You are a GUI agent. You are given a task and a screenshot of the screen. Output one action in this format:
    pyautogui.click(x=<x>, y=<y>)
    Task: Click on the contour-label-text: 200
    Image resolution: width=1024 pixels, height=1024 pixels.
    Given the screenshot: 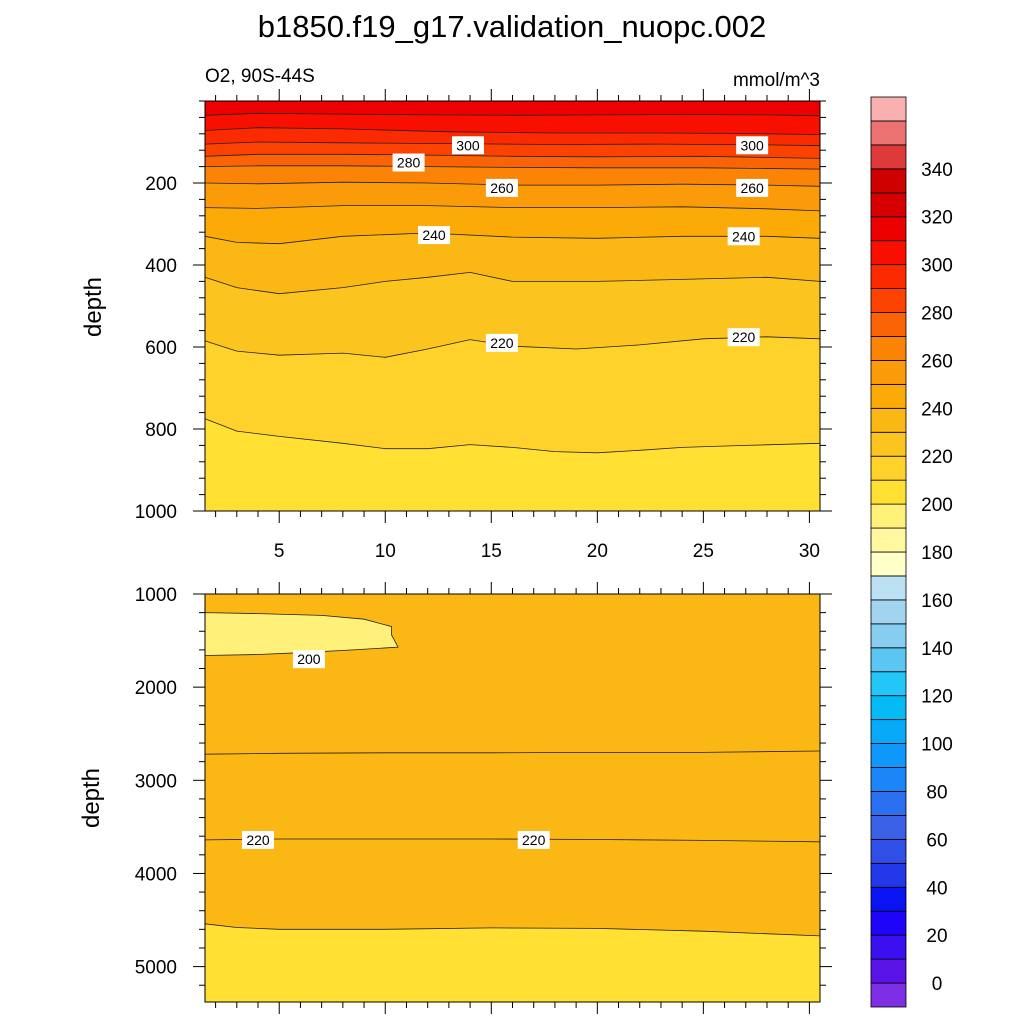 What is the action you would take?
    pyautogui.click(x=309, y=659)
    